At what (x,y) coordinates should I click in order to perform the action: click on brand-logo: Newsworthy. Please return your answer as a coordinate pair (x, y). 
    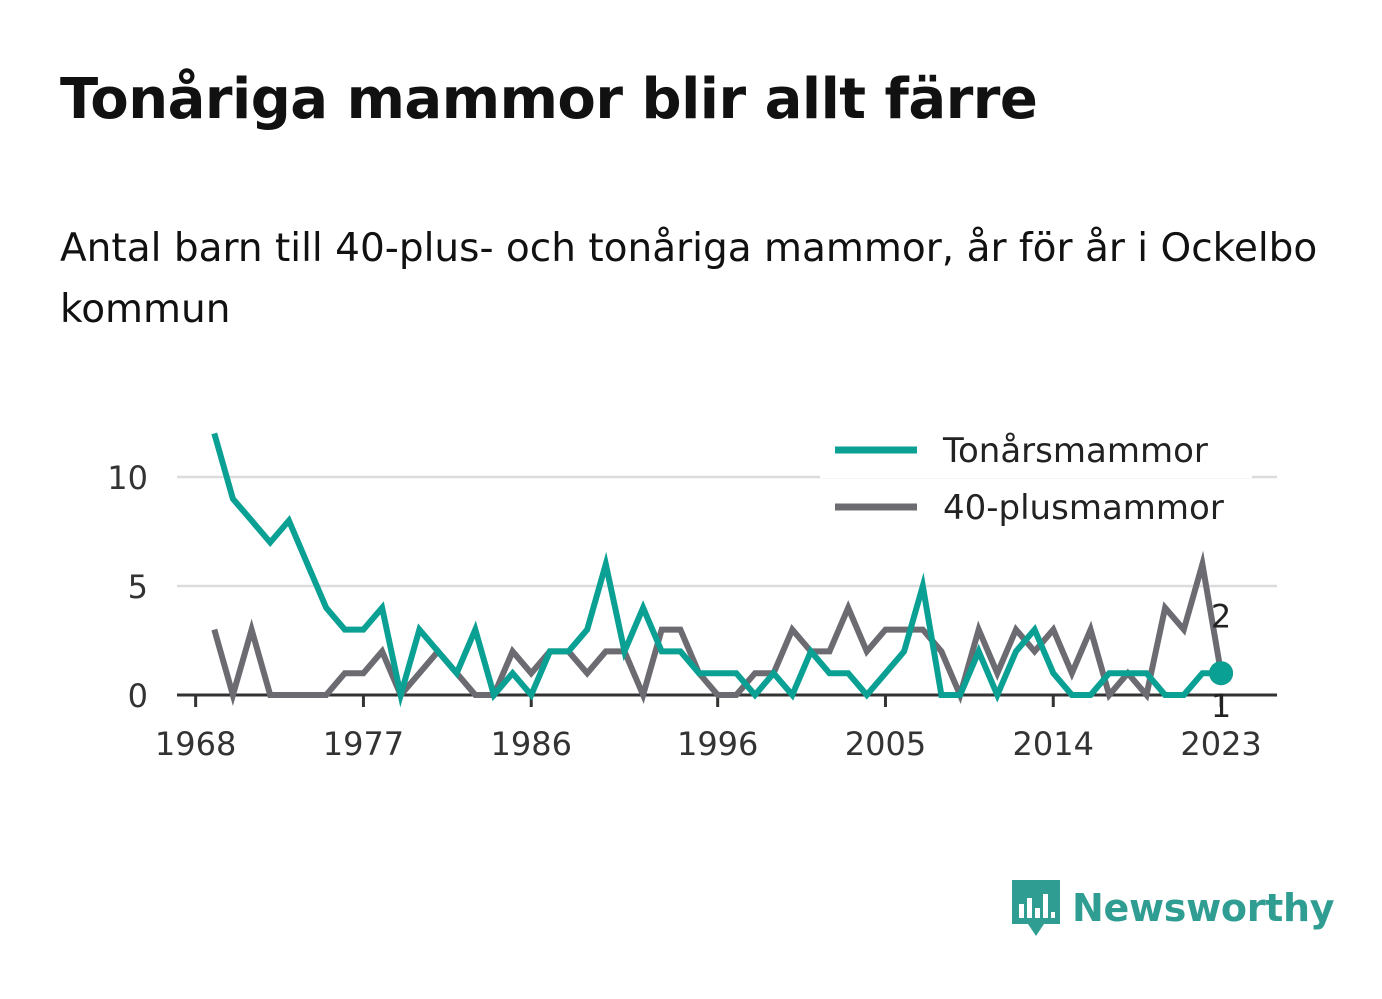
    Looking at the image, I should click on (1172, 908).